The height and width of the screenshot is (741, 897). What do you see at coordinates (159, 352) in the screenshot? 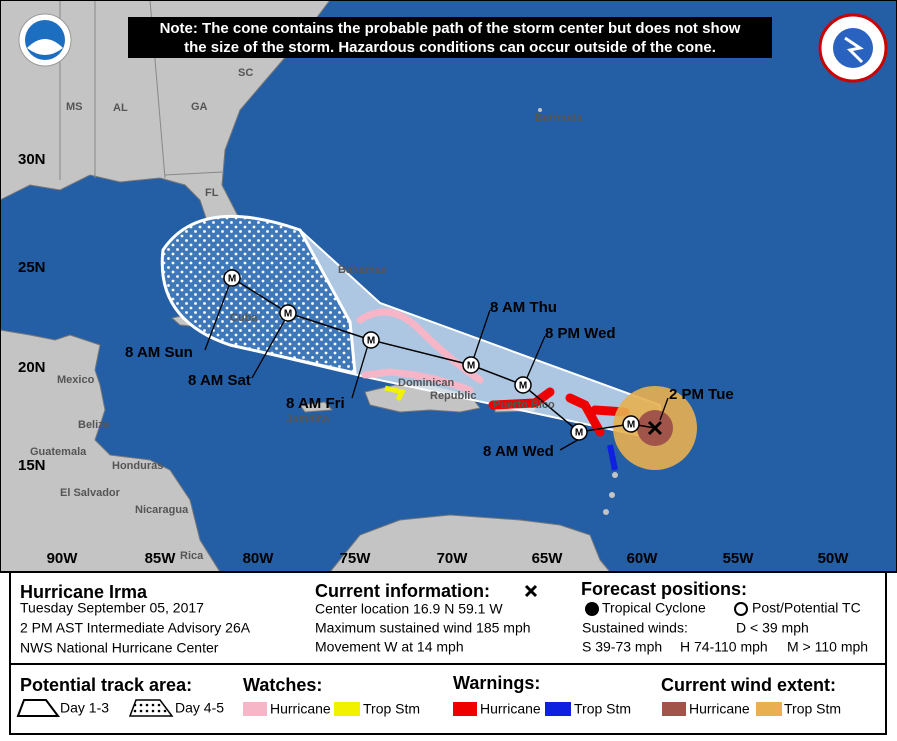
I see `forecast-label: 8 AM Sun` at bounding box center [159, 352].